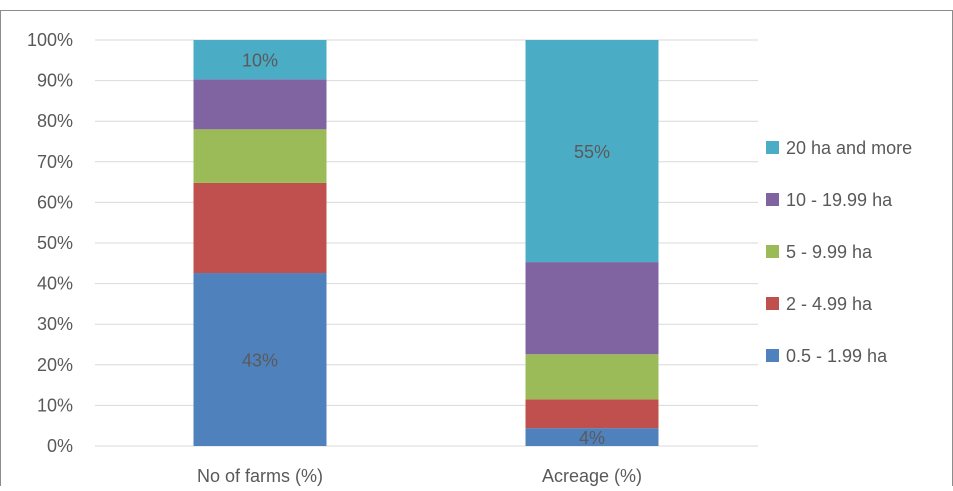  What do you see at coordinates (260, 476) in the screenshot?
I see `x-category-label: No of farms (%)` at bounding box center [260, 476].